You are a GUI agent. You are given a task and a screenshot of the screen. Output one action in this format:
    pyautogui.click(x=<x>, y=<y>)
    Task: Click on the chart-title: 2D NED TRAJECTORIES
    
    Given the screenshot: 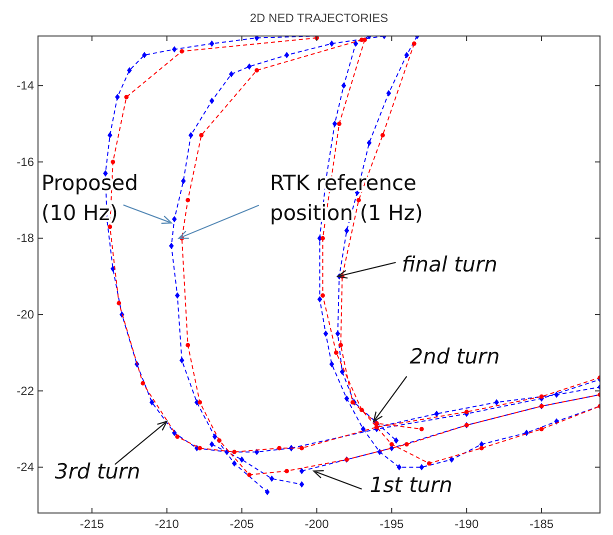 What is the action you would take?
    pyautogui.click(x=319, y=18)
    